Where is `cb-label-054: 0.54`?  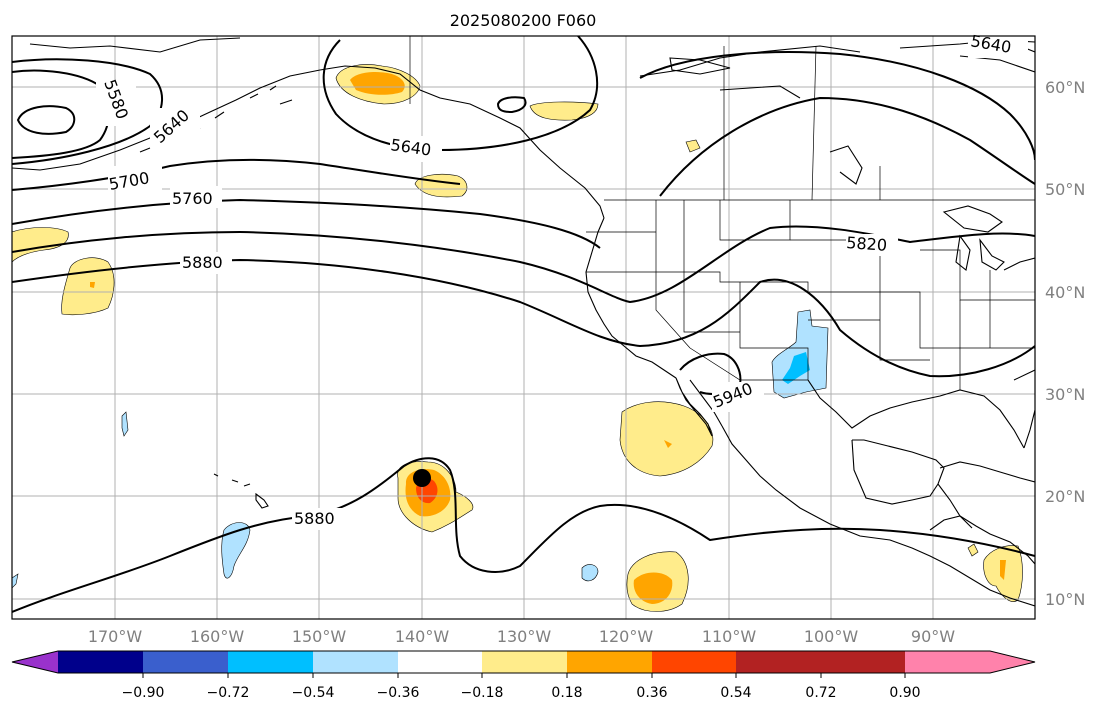
cb-label-054: 0.54 is located at coordinates (735, 693).